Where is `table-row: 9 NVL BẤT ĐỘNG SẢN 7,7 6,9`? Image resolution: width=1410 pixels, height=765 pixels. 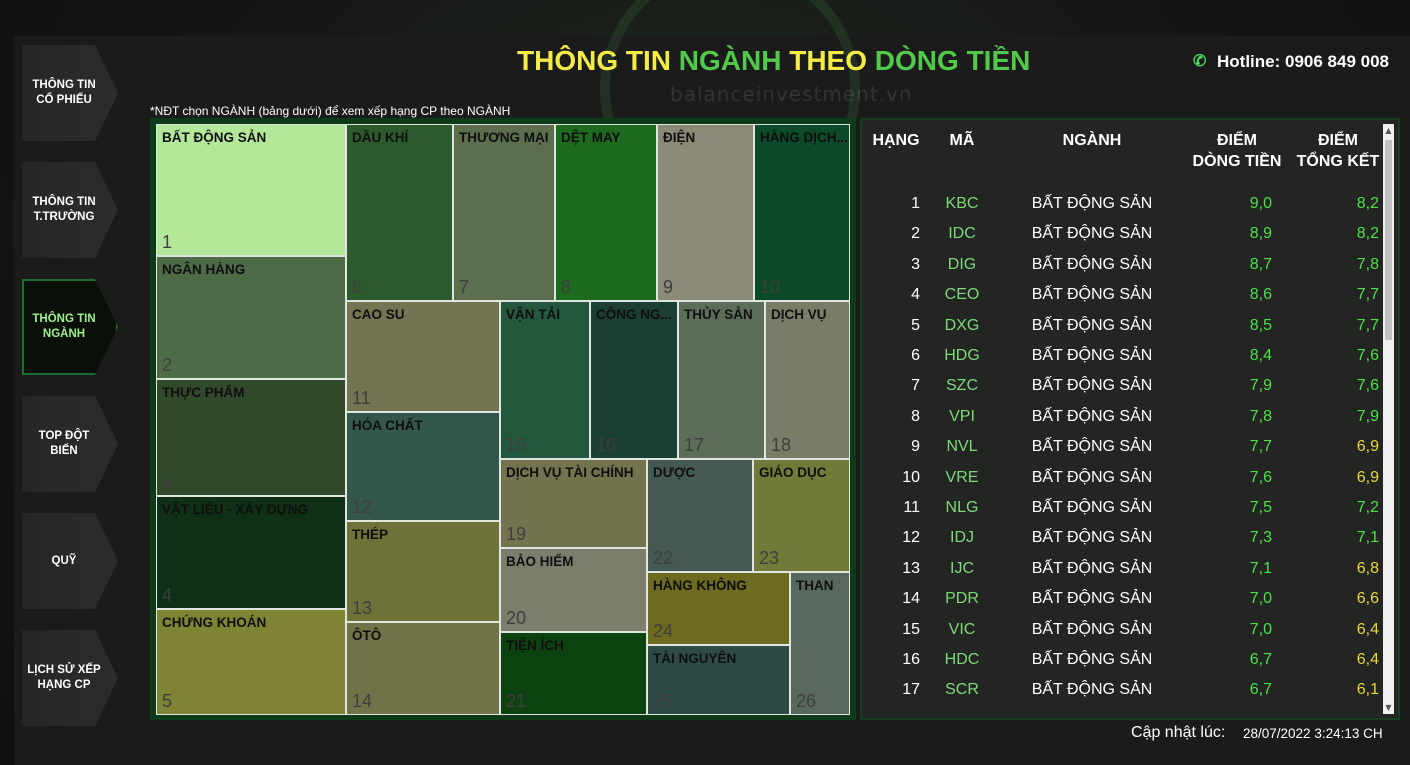
table-row: 9 NVL BẤT ĐỘNG SẢN 7,7 6,9 is located at coordinates (1122, 447).